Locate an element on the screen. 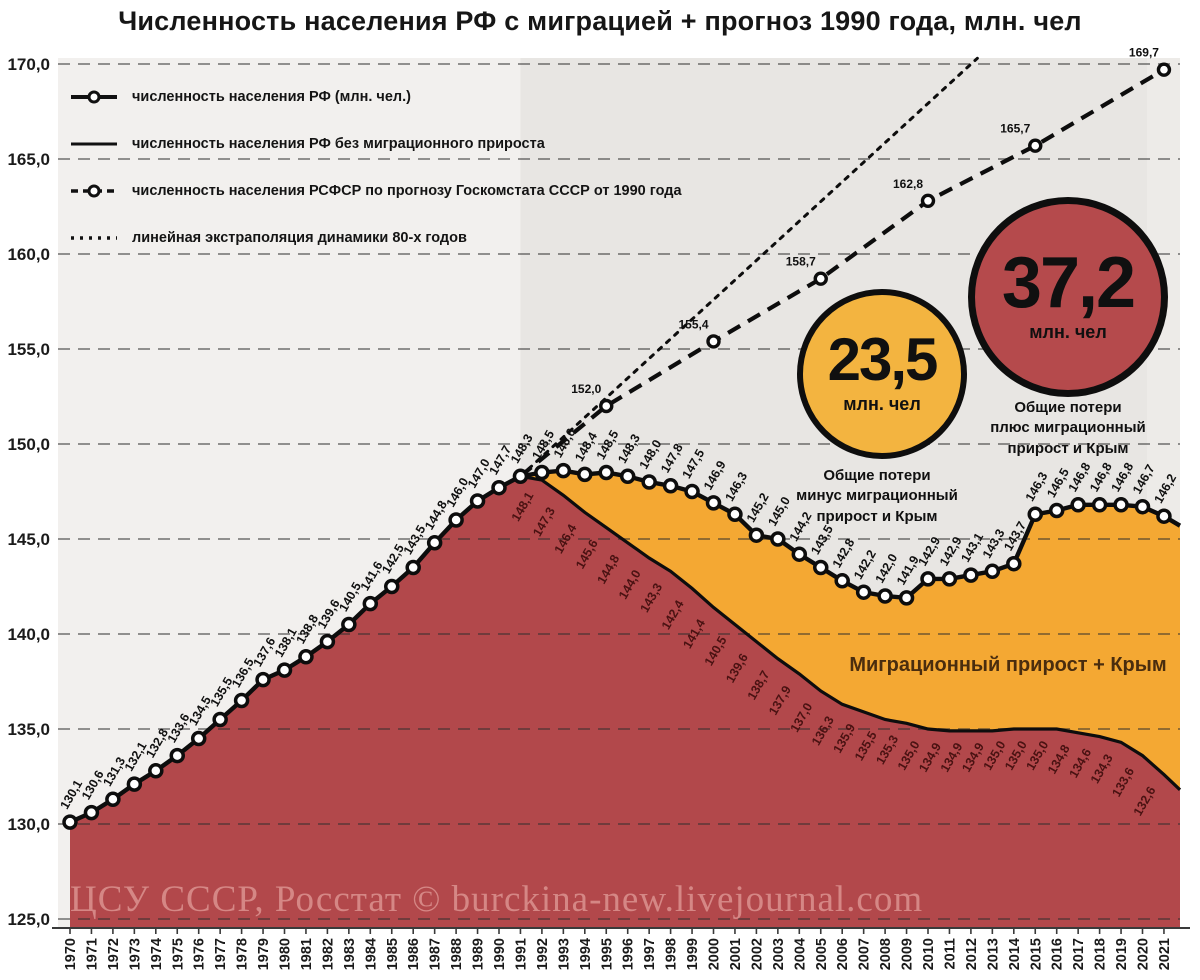  svg-text: 1980 is located at coordinates (286, 954).